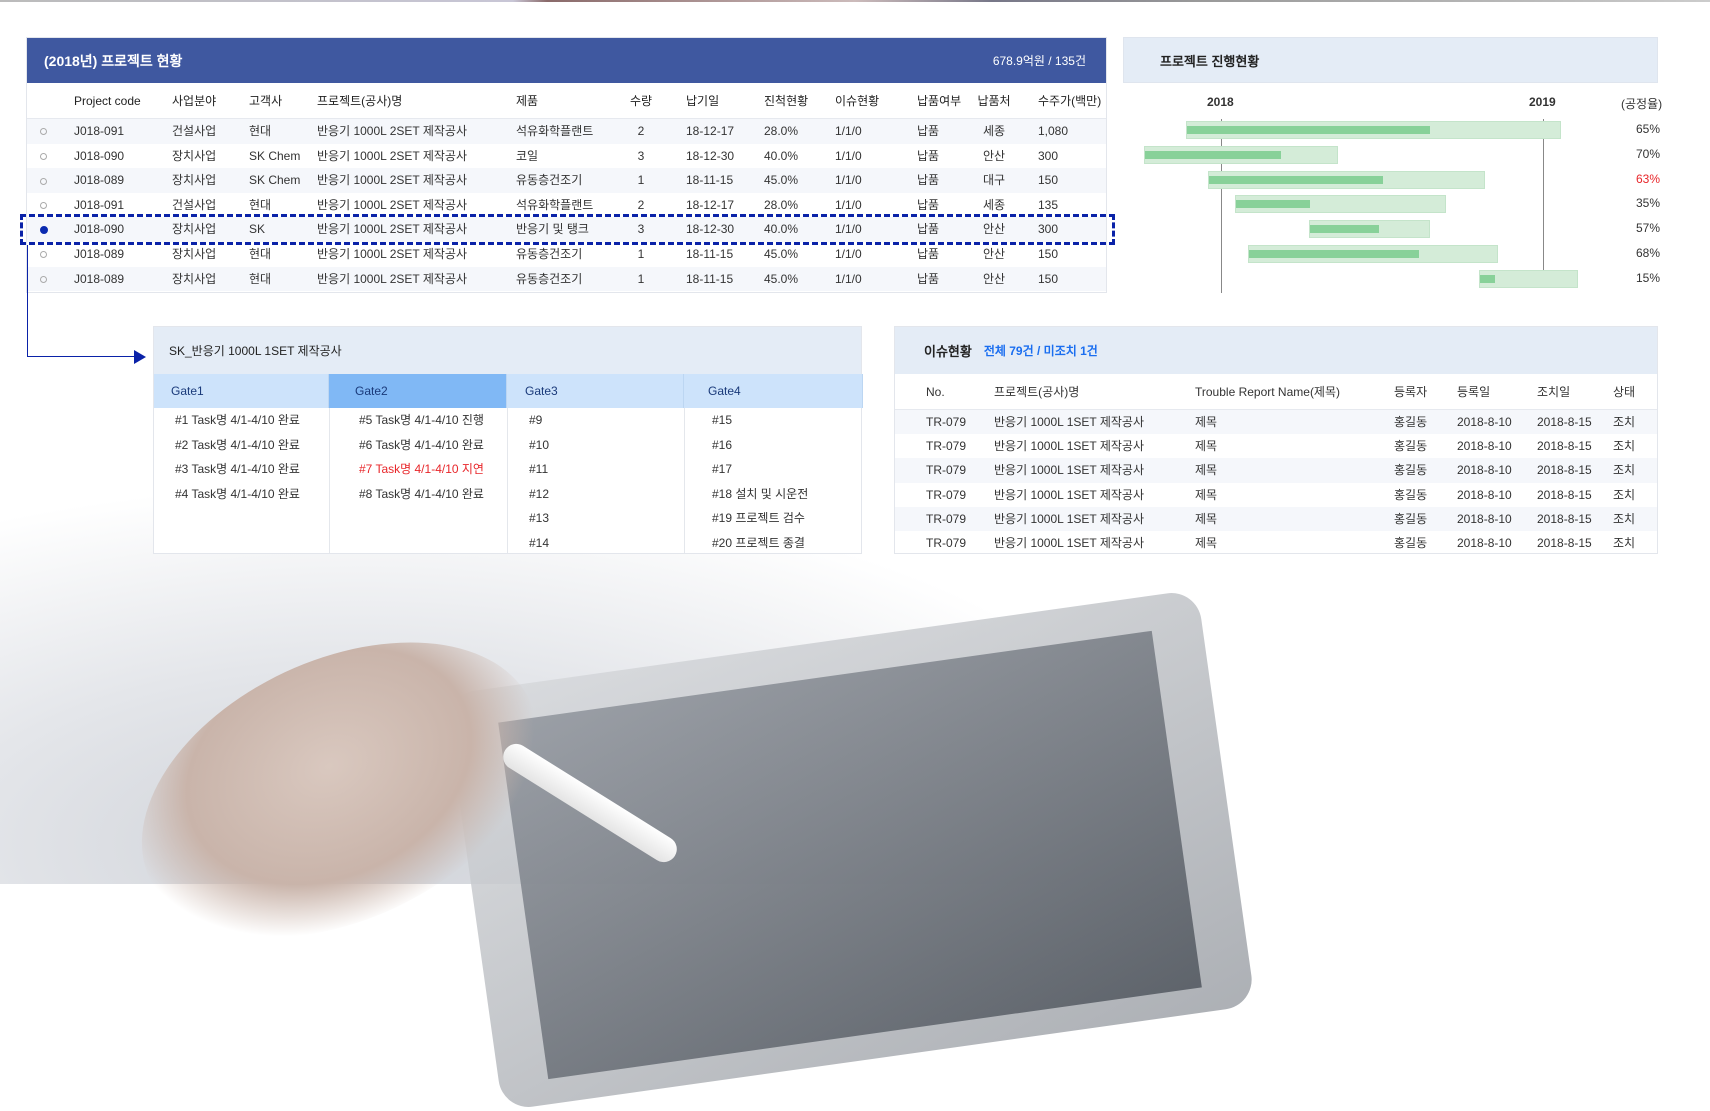 This screenshot has width=1710, height=1111. I want to click on task-item: #16, so click(722, 444).